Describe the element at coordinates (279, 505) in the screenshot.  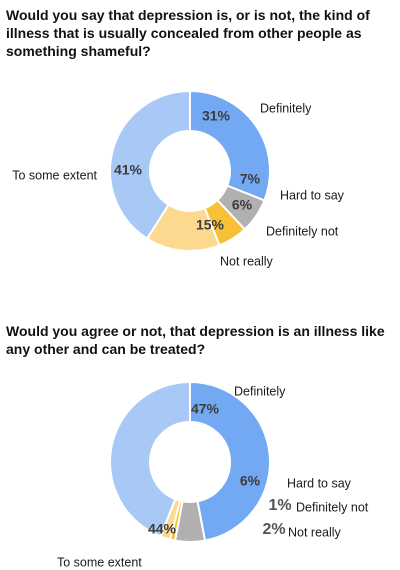
I see `data-label: 1%` at that location.